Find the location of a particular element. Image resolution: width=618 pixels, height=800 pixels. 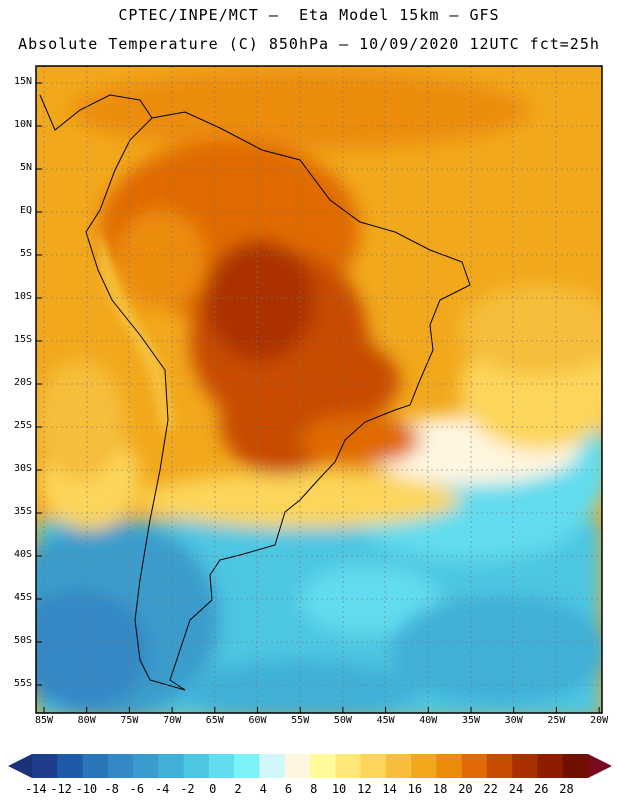

colorbar-label: 4 is located at coordinates (263, 789).